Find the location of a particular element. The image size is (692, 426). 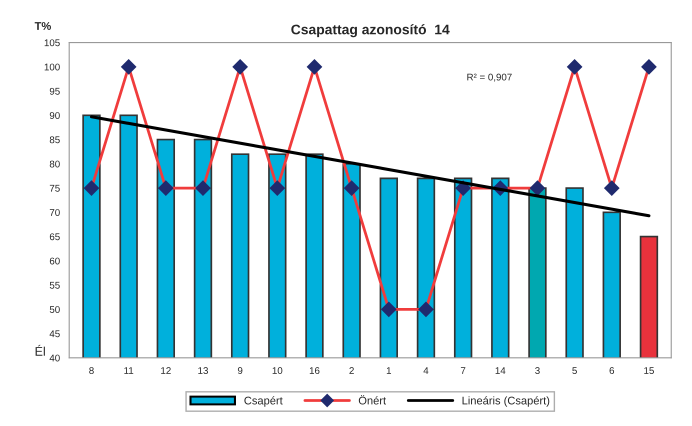

legend-label: Lineáris (Csapért) is located at coordinates (506, 401).